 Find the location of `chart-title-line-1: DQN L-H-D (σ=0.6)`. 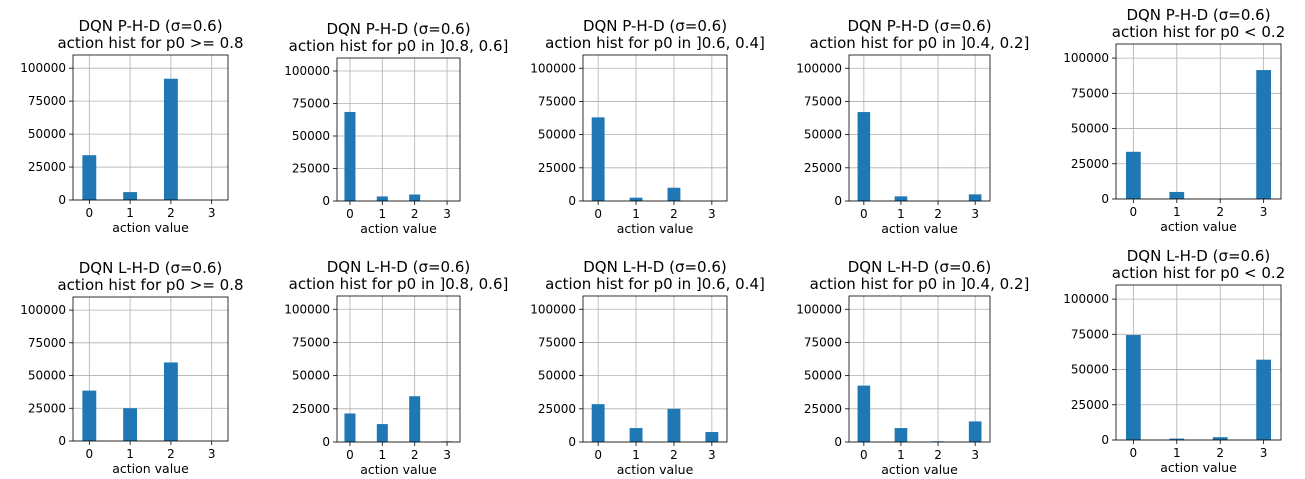

chart-title-line-1: DQN L-H-D (σ=0.6) is located at coordinates (151, 268).